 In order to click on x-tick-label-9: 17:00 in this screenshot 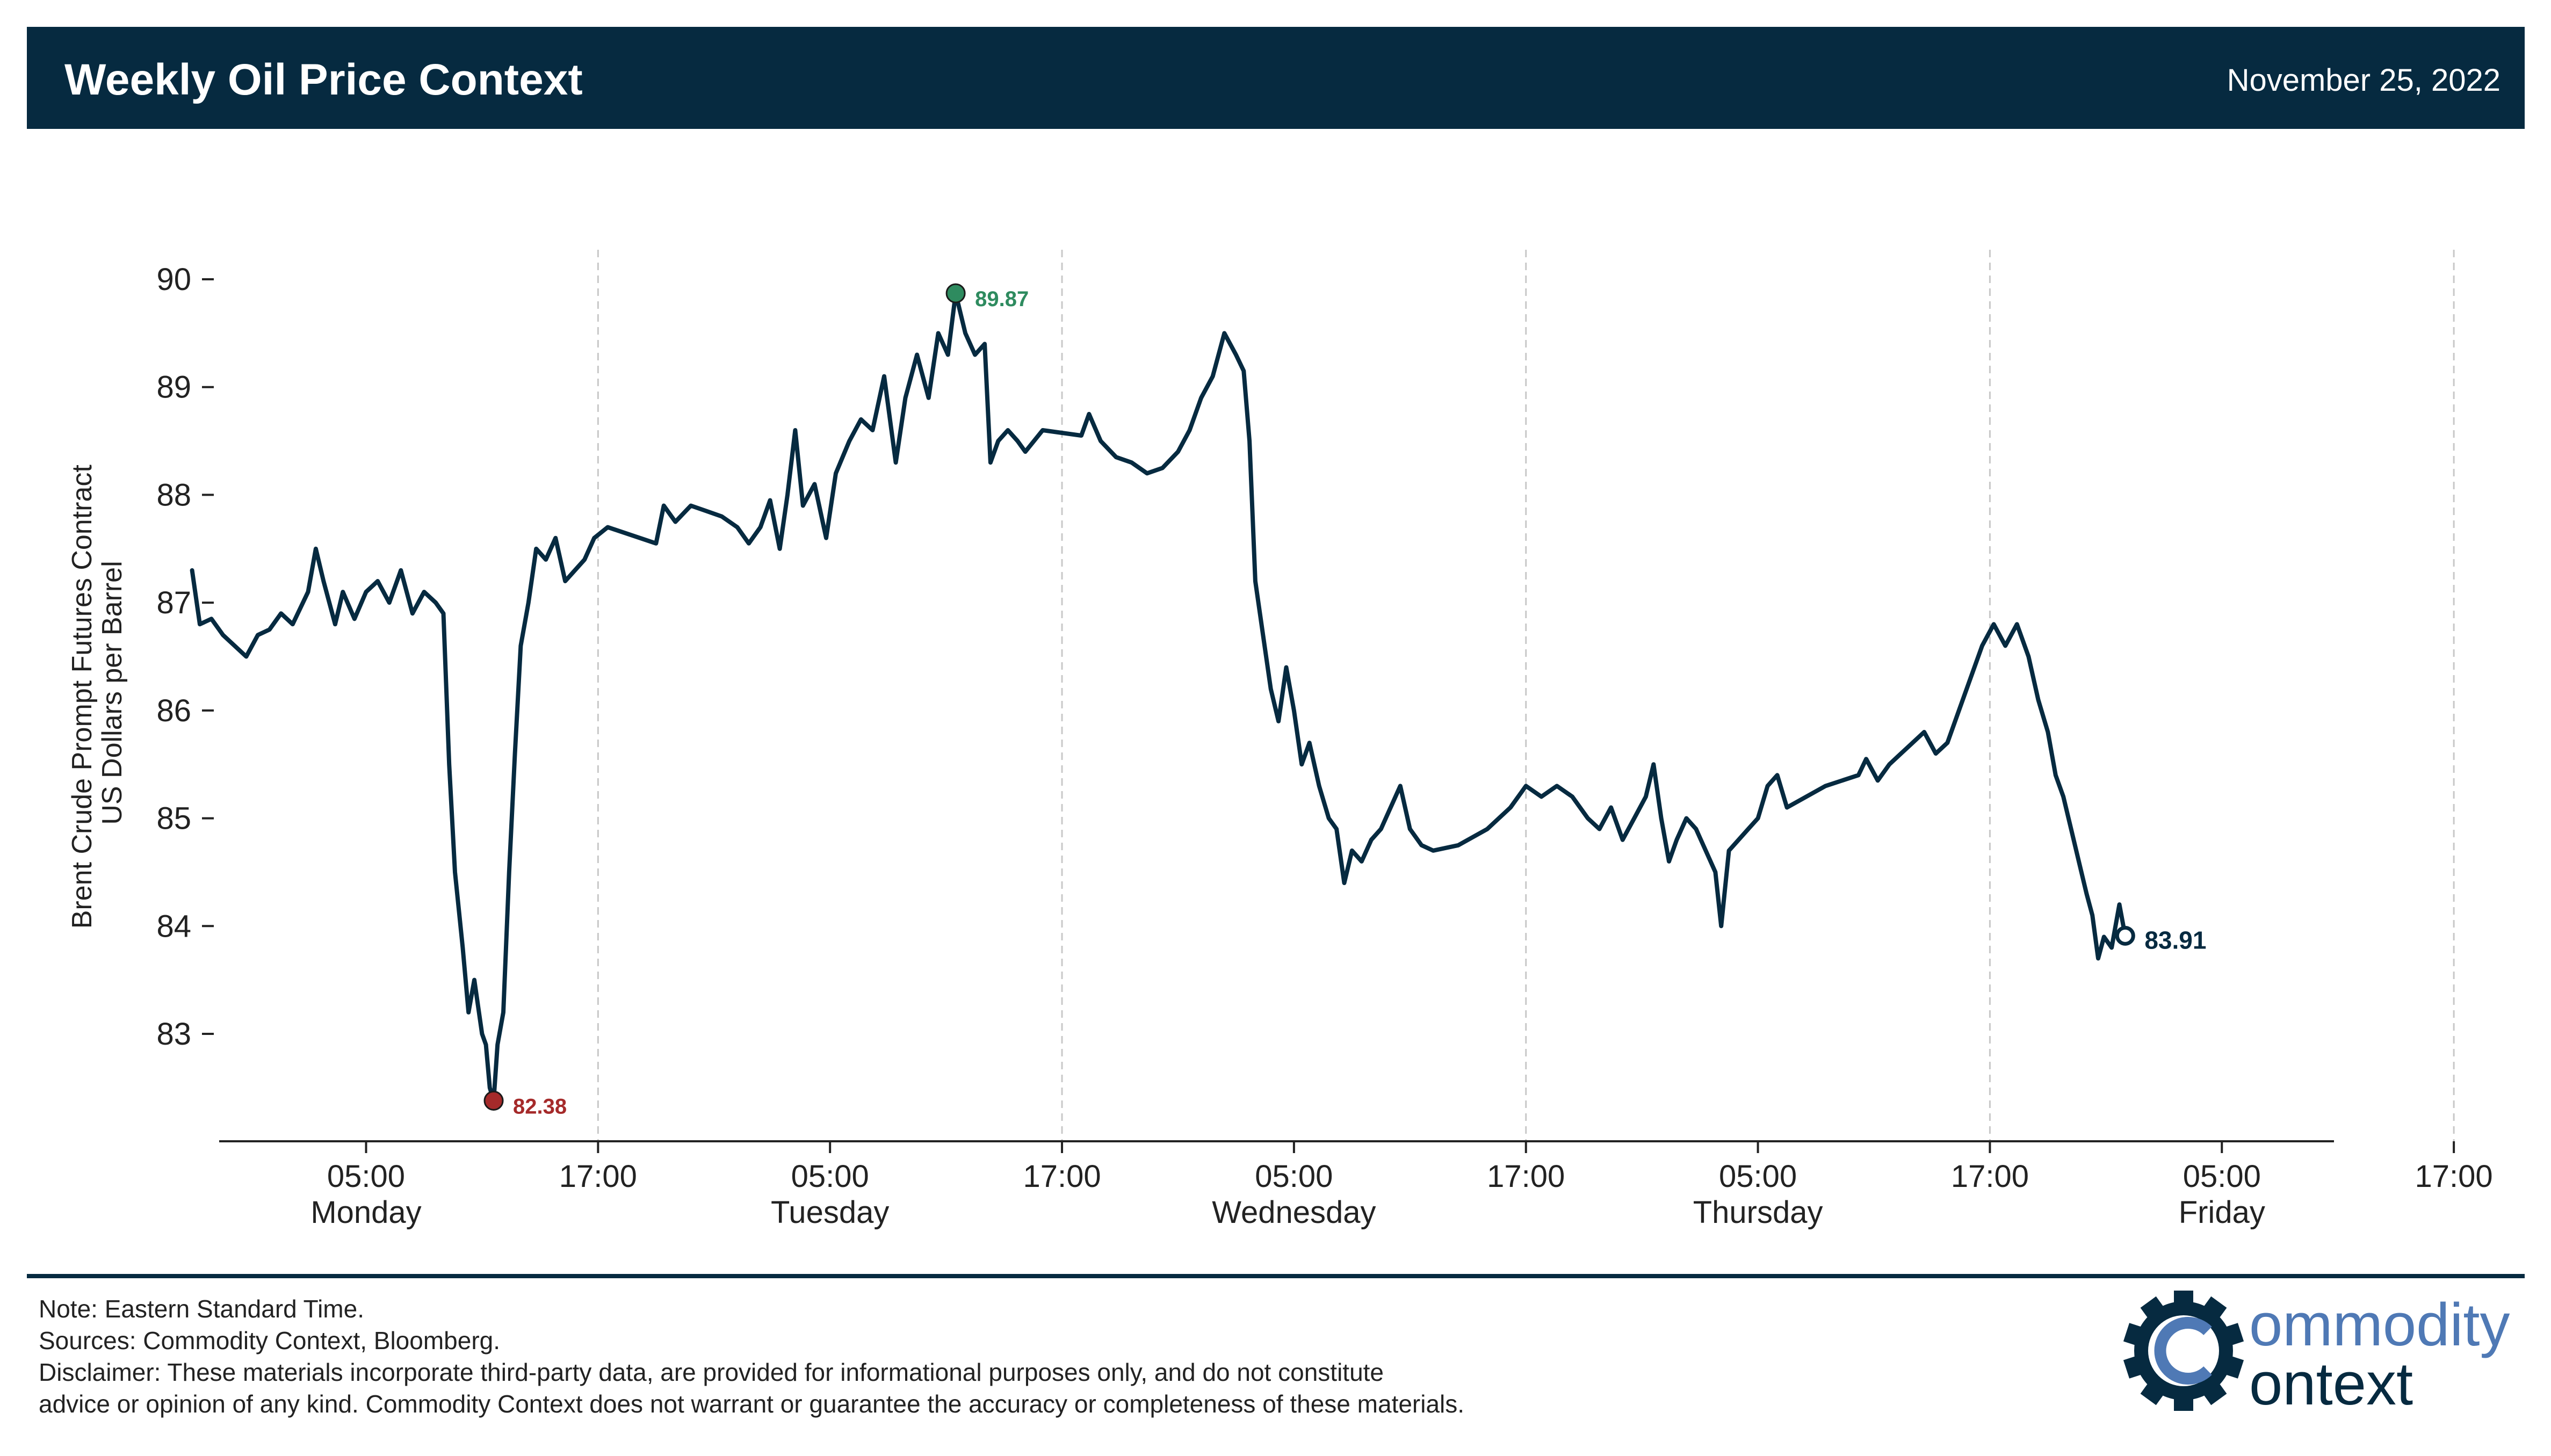, I will do `click(2454, 1176)`.